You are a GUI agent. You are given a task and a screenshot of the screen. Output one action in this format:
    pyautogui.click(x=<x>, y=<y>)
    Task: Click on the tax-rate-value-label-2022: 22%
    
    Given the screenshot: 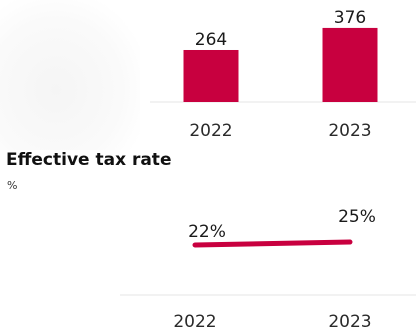 What is the action you would take?
    pyautogui.click(x=207, y=232)
    